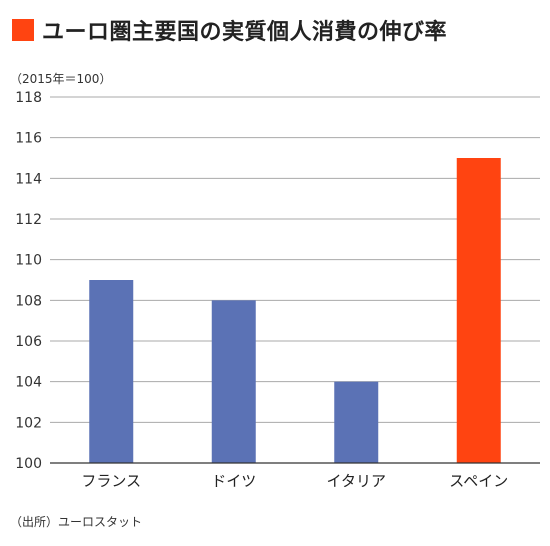 This screenshot has height=546, width=550. Describe the element at coordinates (28, 98) in the screenshot. I see `y-tick-label-118: 118` at that location.